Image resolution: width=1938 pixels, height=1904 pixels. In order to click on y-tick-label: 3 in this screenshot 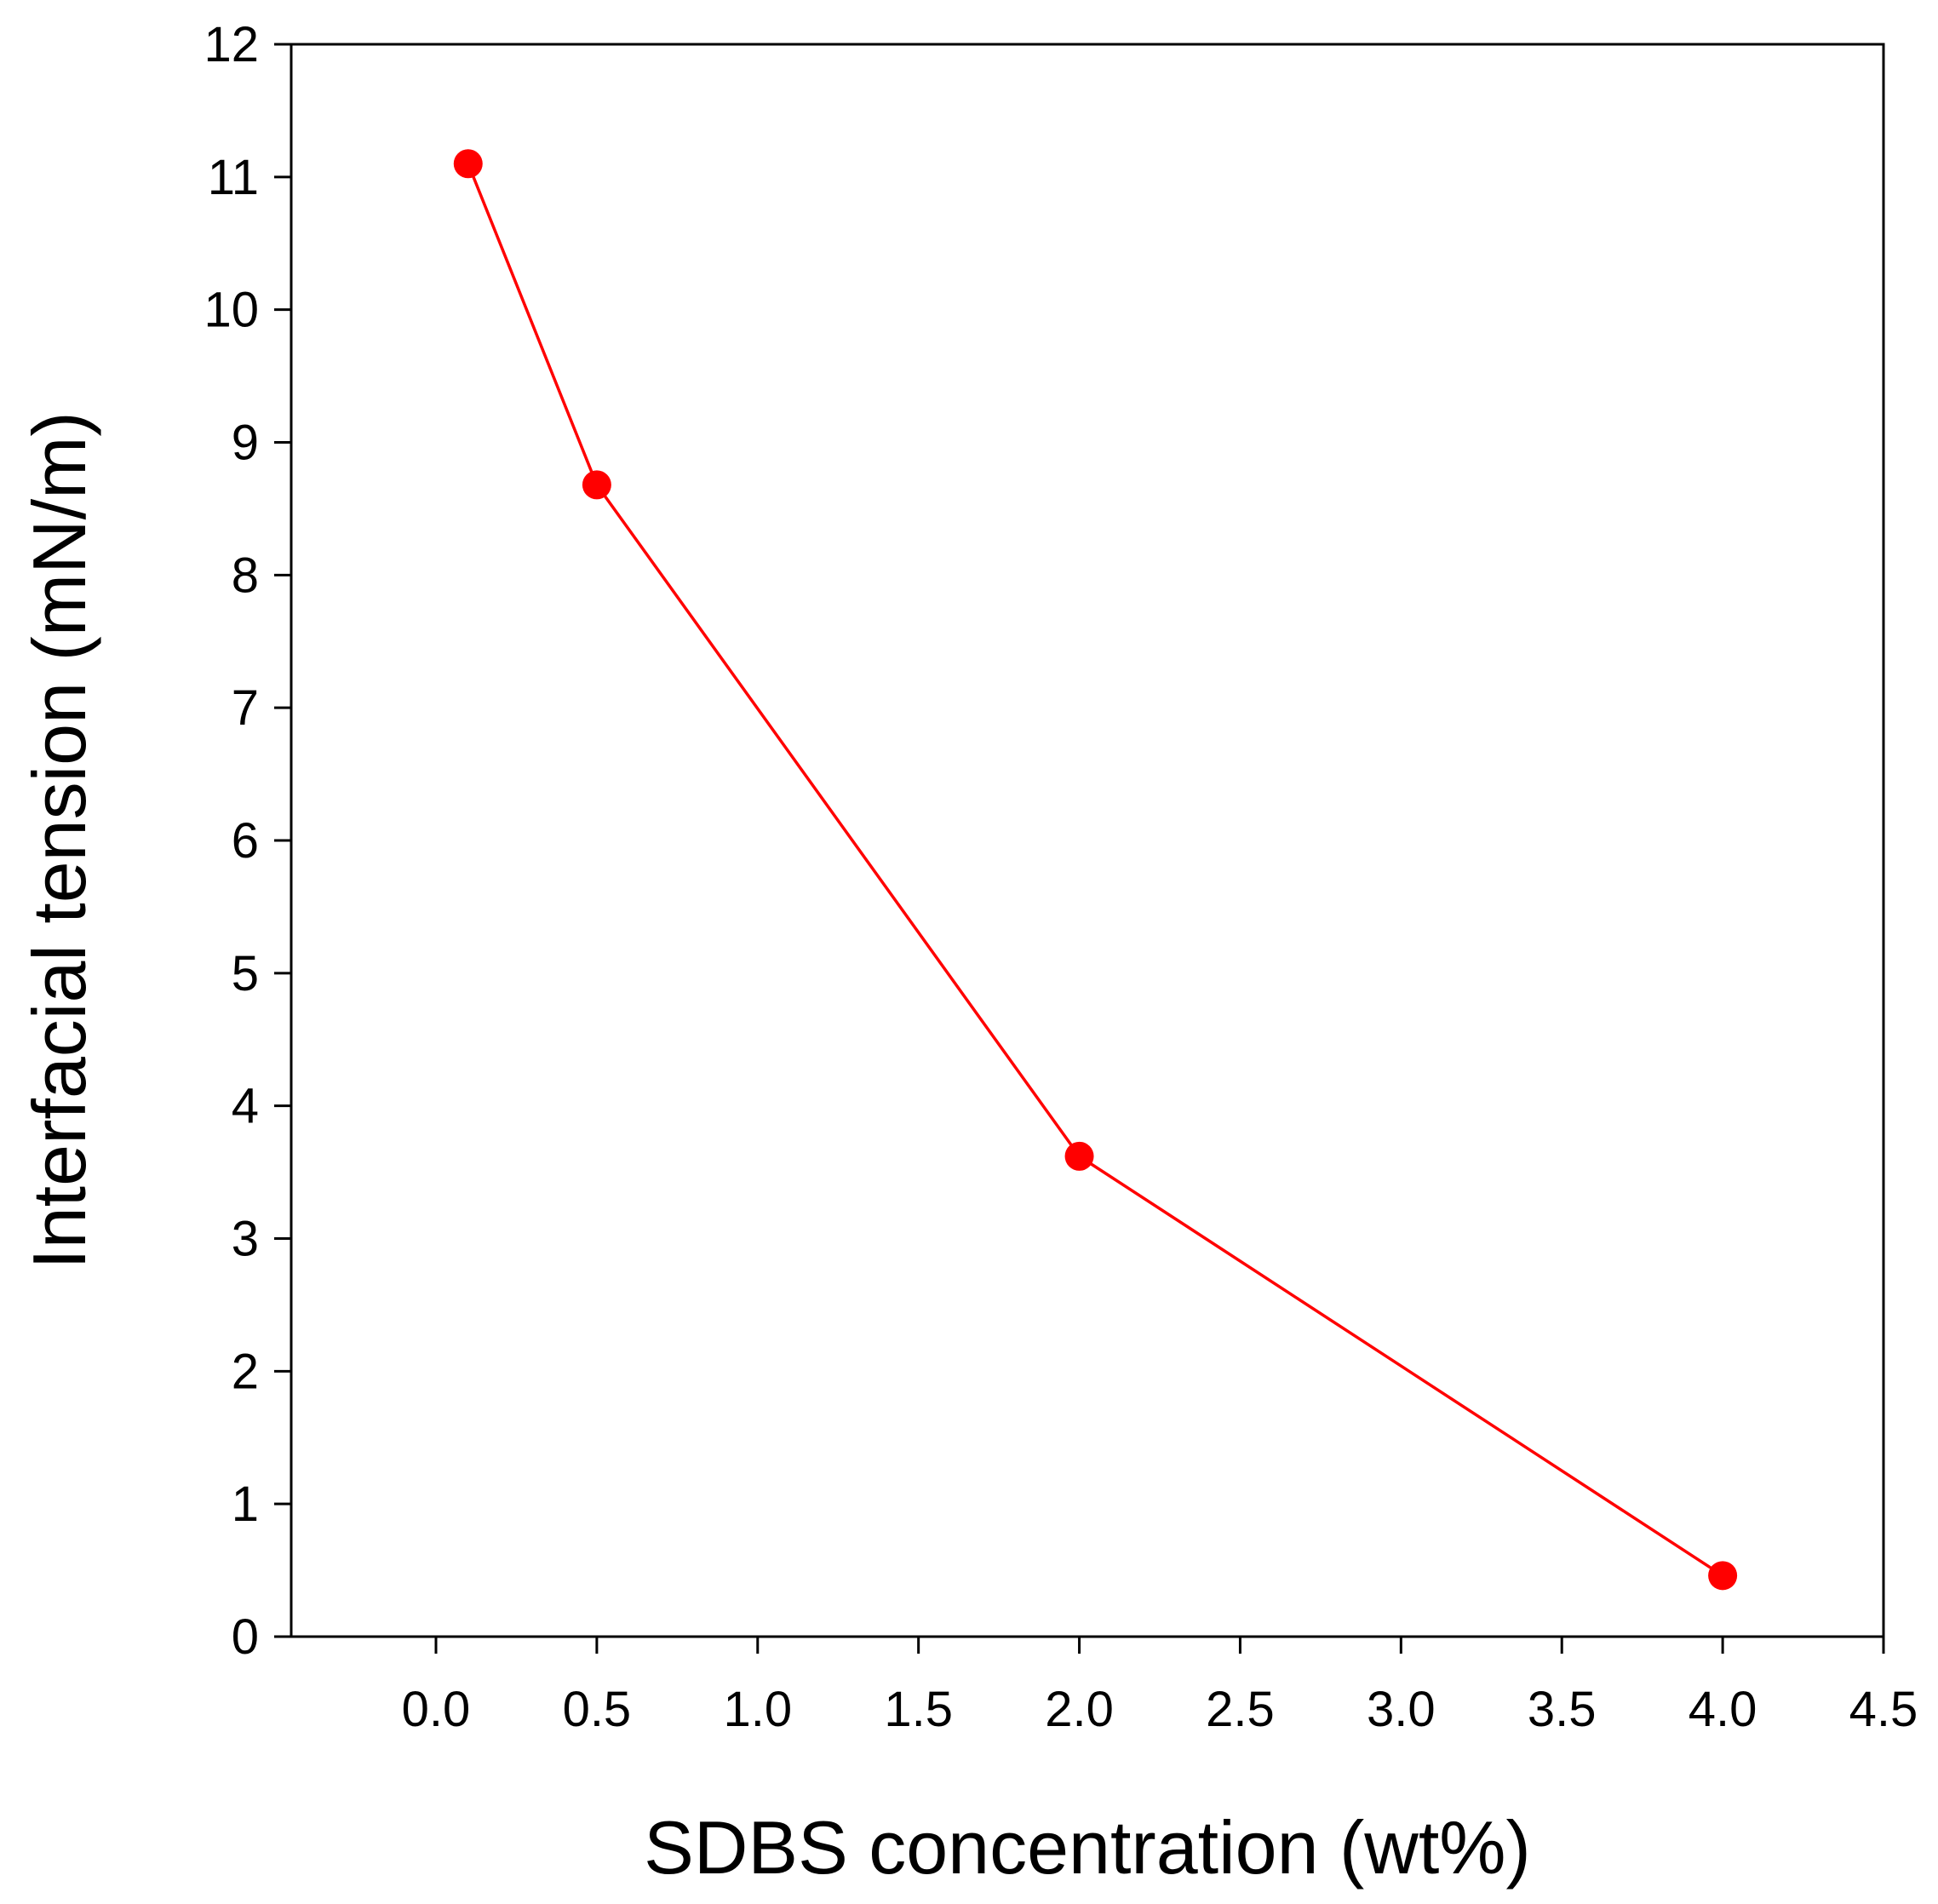, I will do `click(245, 1239)`.